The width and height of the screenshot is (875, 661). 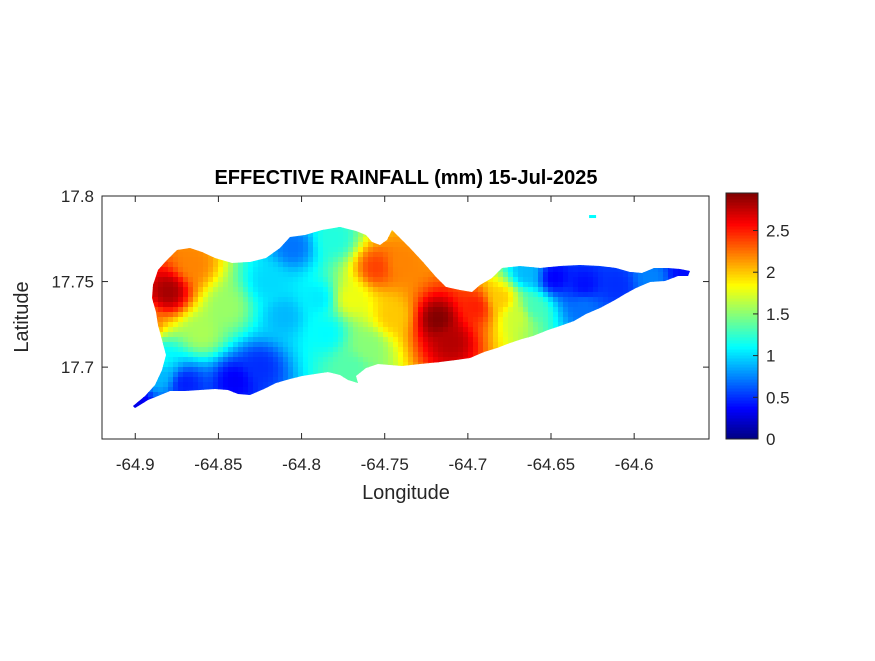 I want to click on y-tick-label: 17.7, so click(x=77, y=367).